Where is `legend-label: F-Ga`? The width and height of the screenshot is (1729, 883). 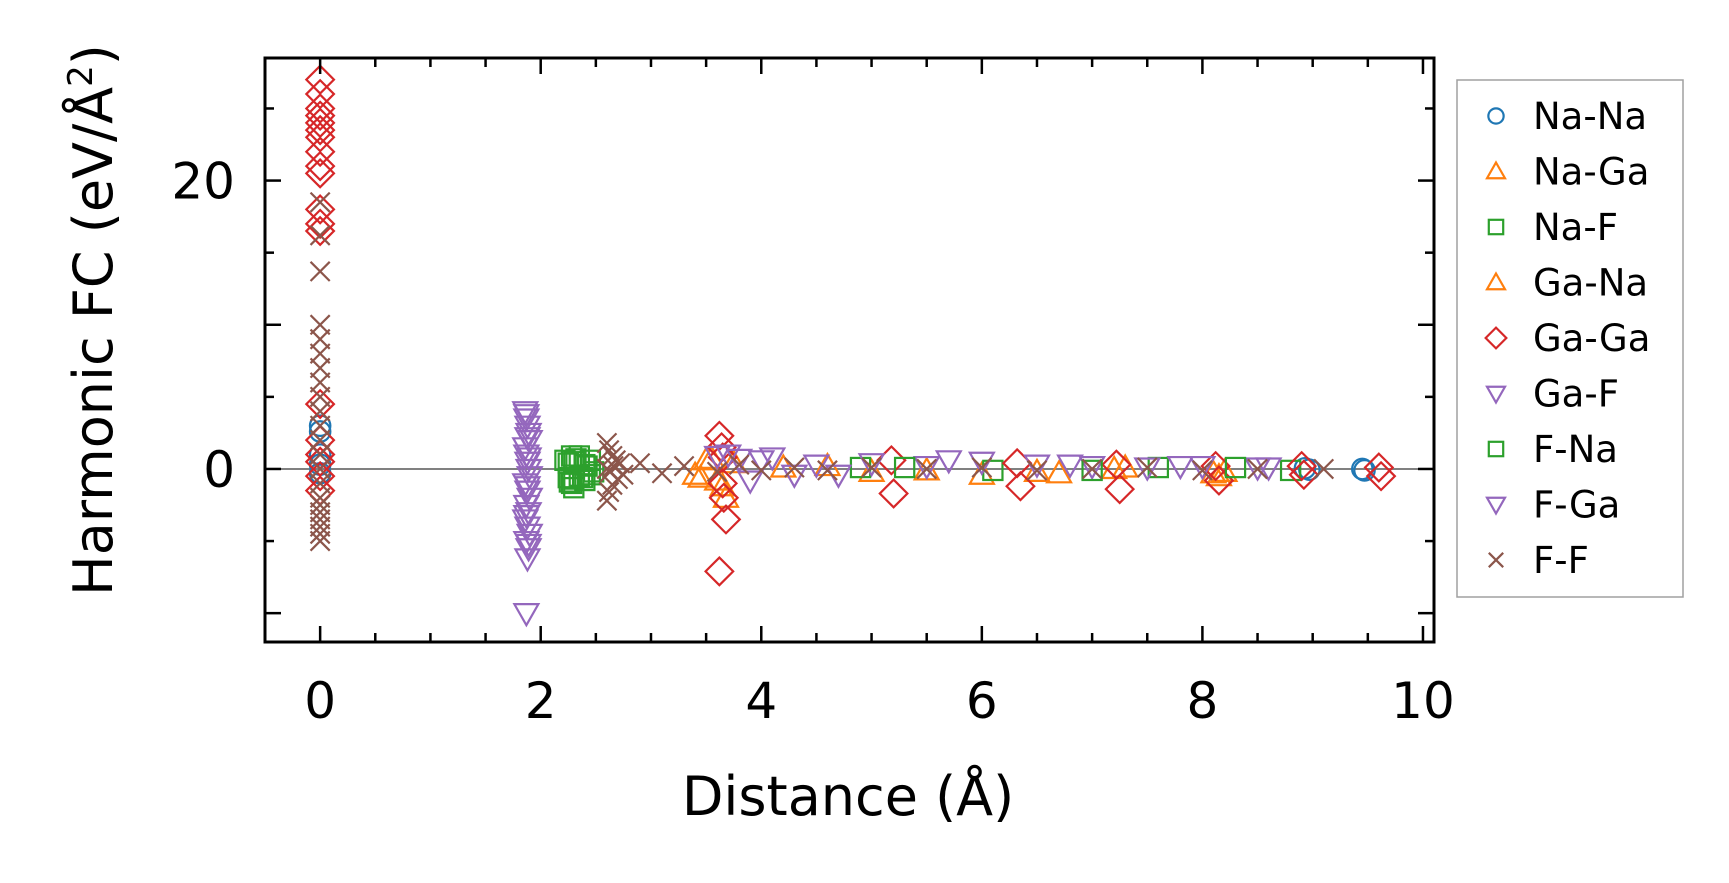
legend-label: F-Ga is located at coordinates (1576, 505).